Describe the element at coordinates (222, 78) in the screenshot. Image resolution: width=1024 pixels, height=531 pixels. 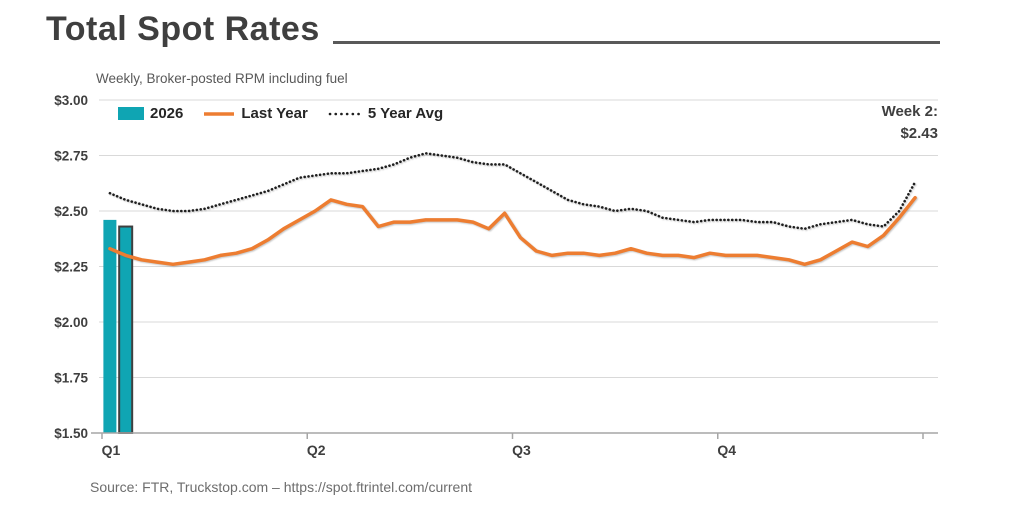
I see `chart-subtitle: Weekly, Broker-posted RPM including fuel` at that location.